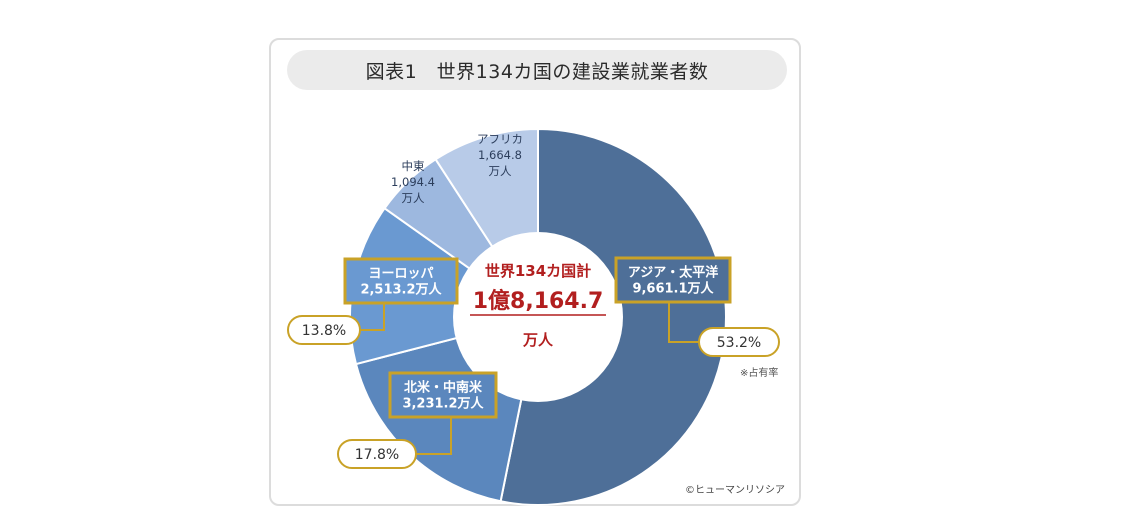 This screenshot has width=1122, height=528. Describe the element at coordinates (434, 436) in the screenshot. I see `americas-leader` at that location.